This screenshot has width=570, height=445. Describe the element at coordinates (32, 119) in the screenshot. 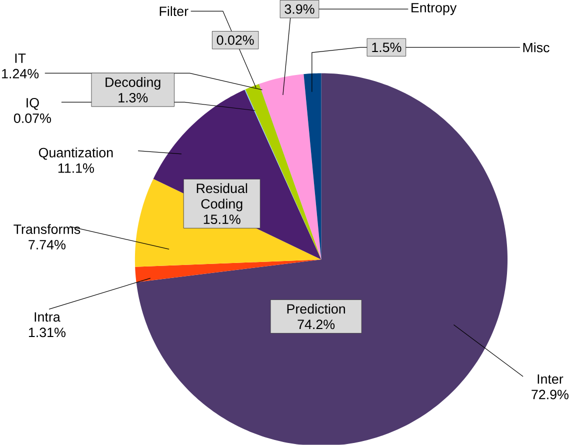

I see `data-label: 0.07%` at that location.